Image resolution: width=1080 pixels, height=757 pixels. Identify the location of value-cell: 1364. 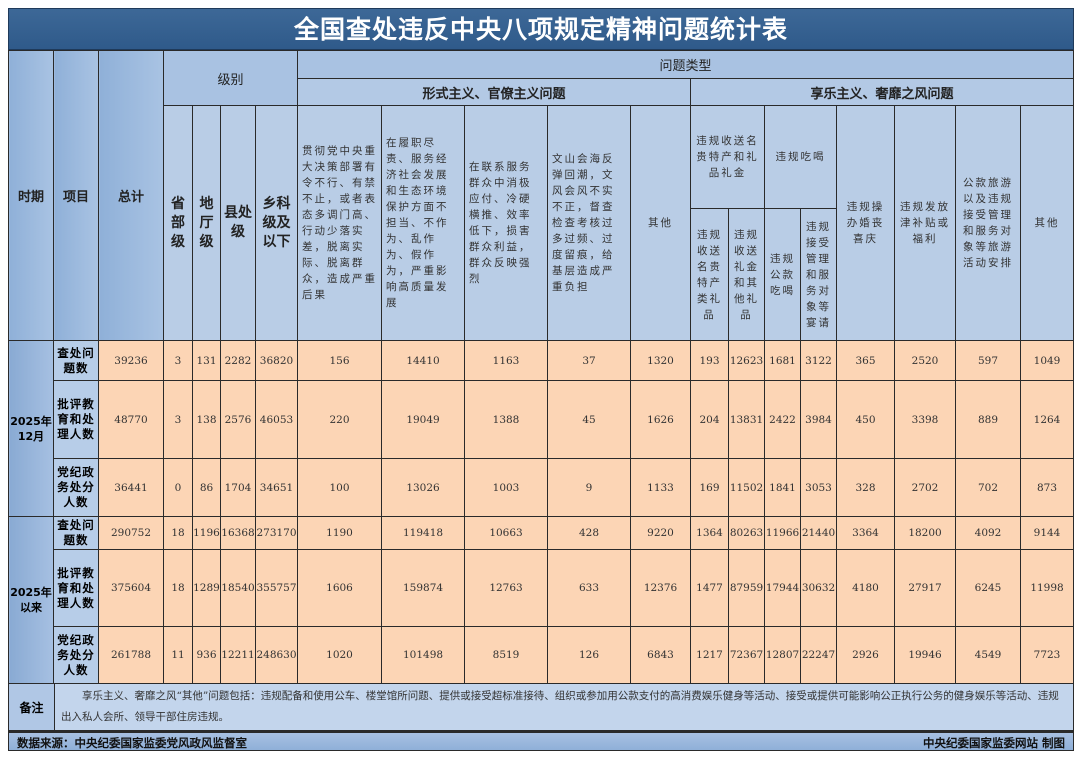
(710, 533).